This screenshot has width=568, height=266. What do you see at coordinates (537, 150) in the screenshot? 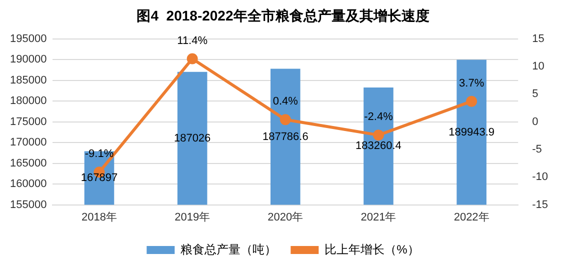
I see `y2-tick-label: -5` at bounding box center [537, 150].